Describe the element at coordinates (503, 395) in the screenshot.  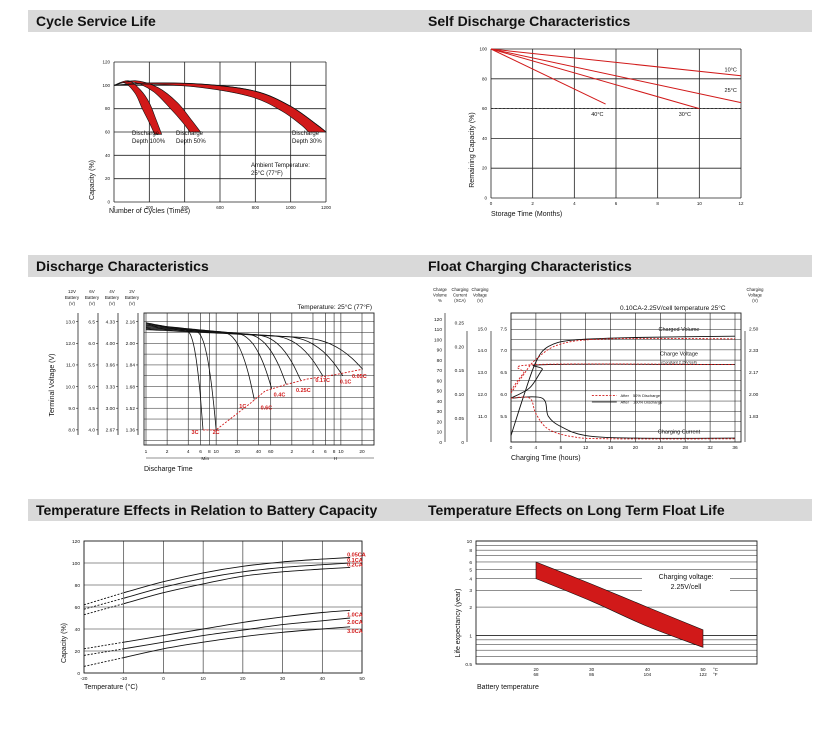
I see `voltage-tick-label: 6.0` at that location.